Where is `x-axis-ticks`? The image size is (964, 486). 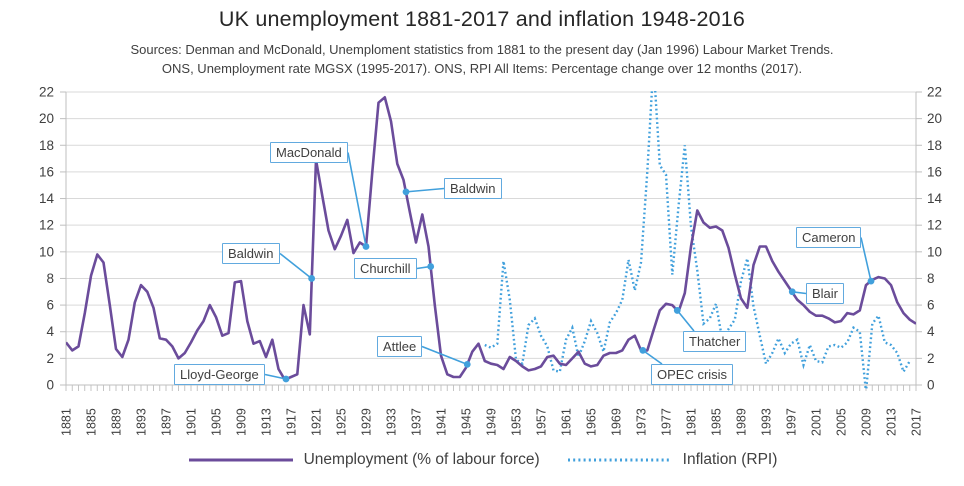 x-axis-ticks is located at coordinates (491, 388).